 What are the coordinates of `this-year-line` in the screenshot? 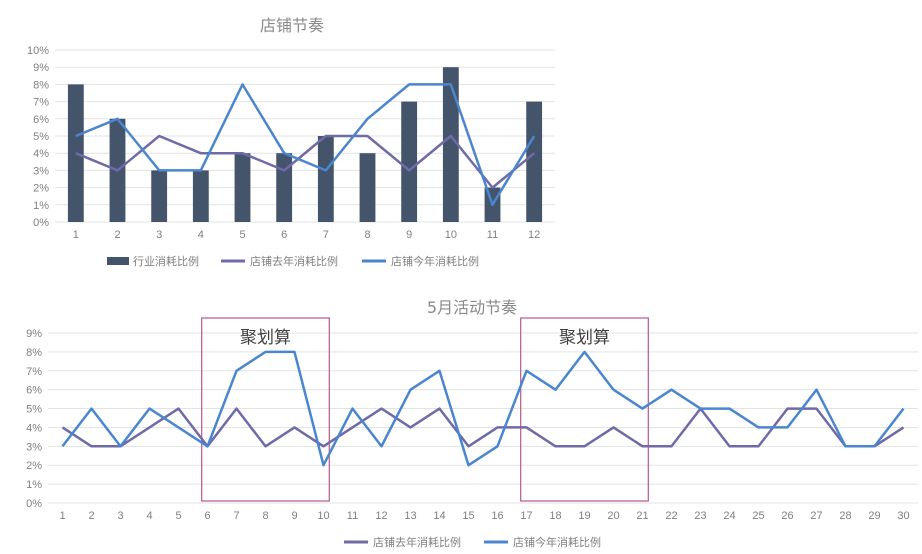 It's located at (305, 145).